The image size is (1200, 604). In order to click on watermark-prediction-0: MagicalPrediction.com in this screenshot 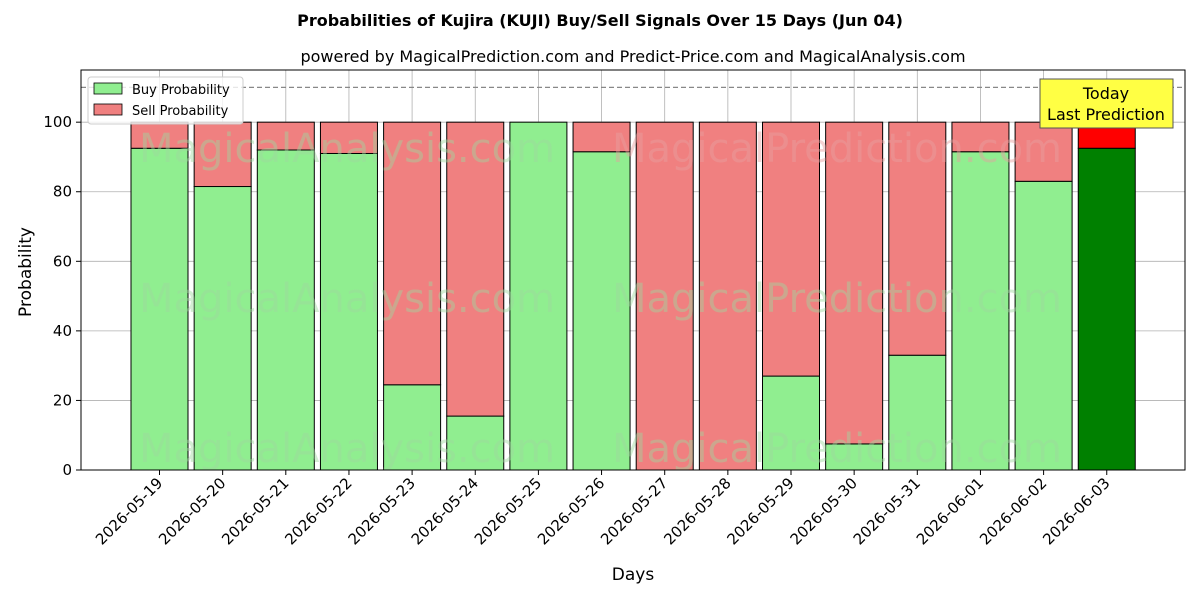, I will do `click(837, 149)`.